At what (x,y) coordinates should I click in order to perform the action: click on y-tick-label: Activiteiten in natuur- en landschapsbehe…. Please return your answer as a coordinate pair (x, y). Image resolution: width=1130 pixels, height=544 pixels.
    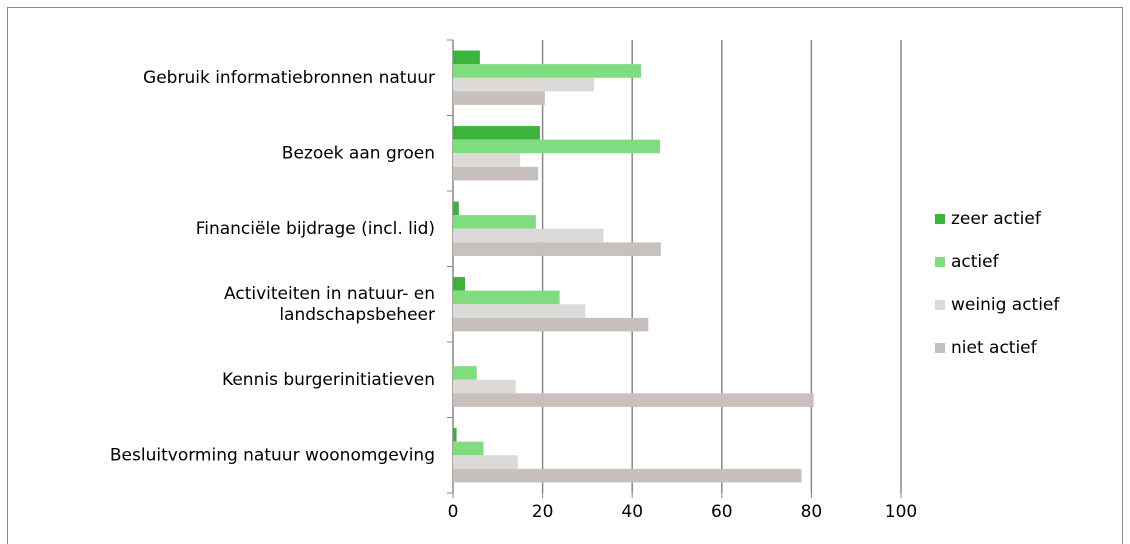
    Looking at the image, I should click on (329, 304).